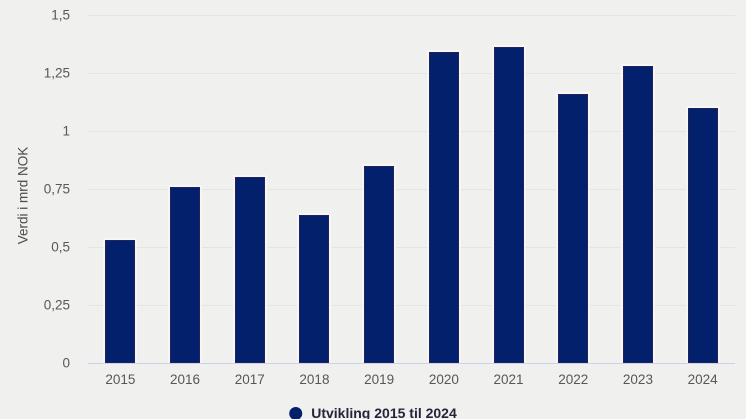  Describe the element at coordinates (120, 300) in the screenshot. I see `bar-2015` at that location.